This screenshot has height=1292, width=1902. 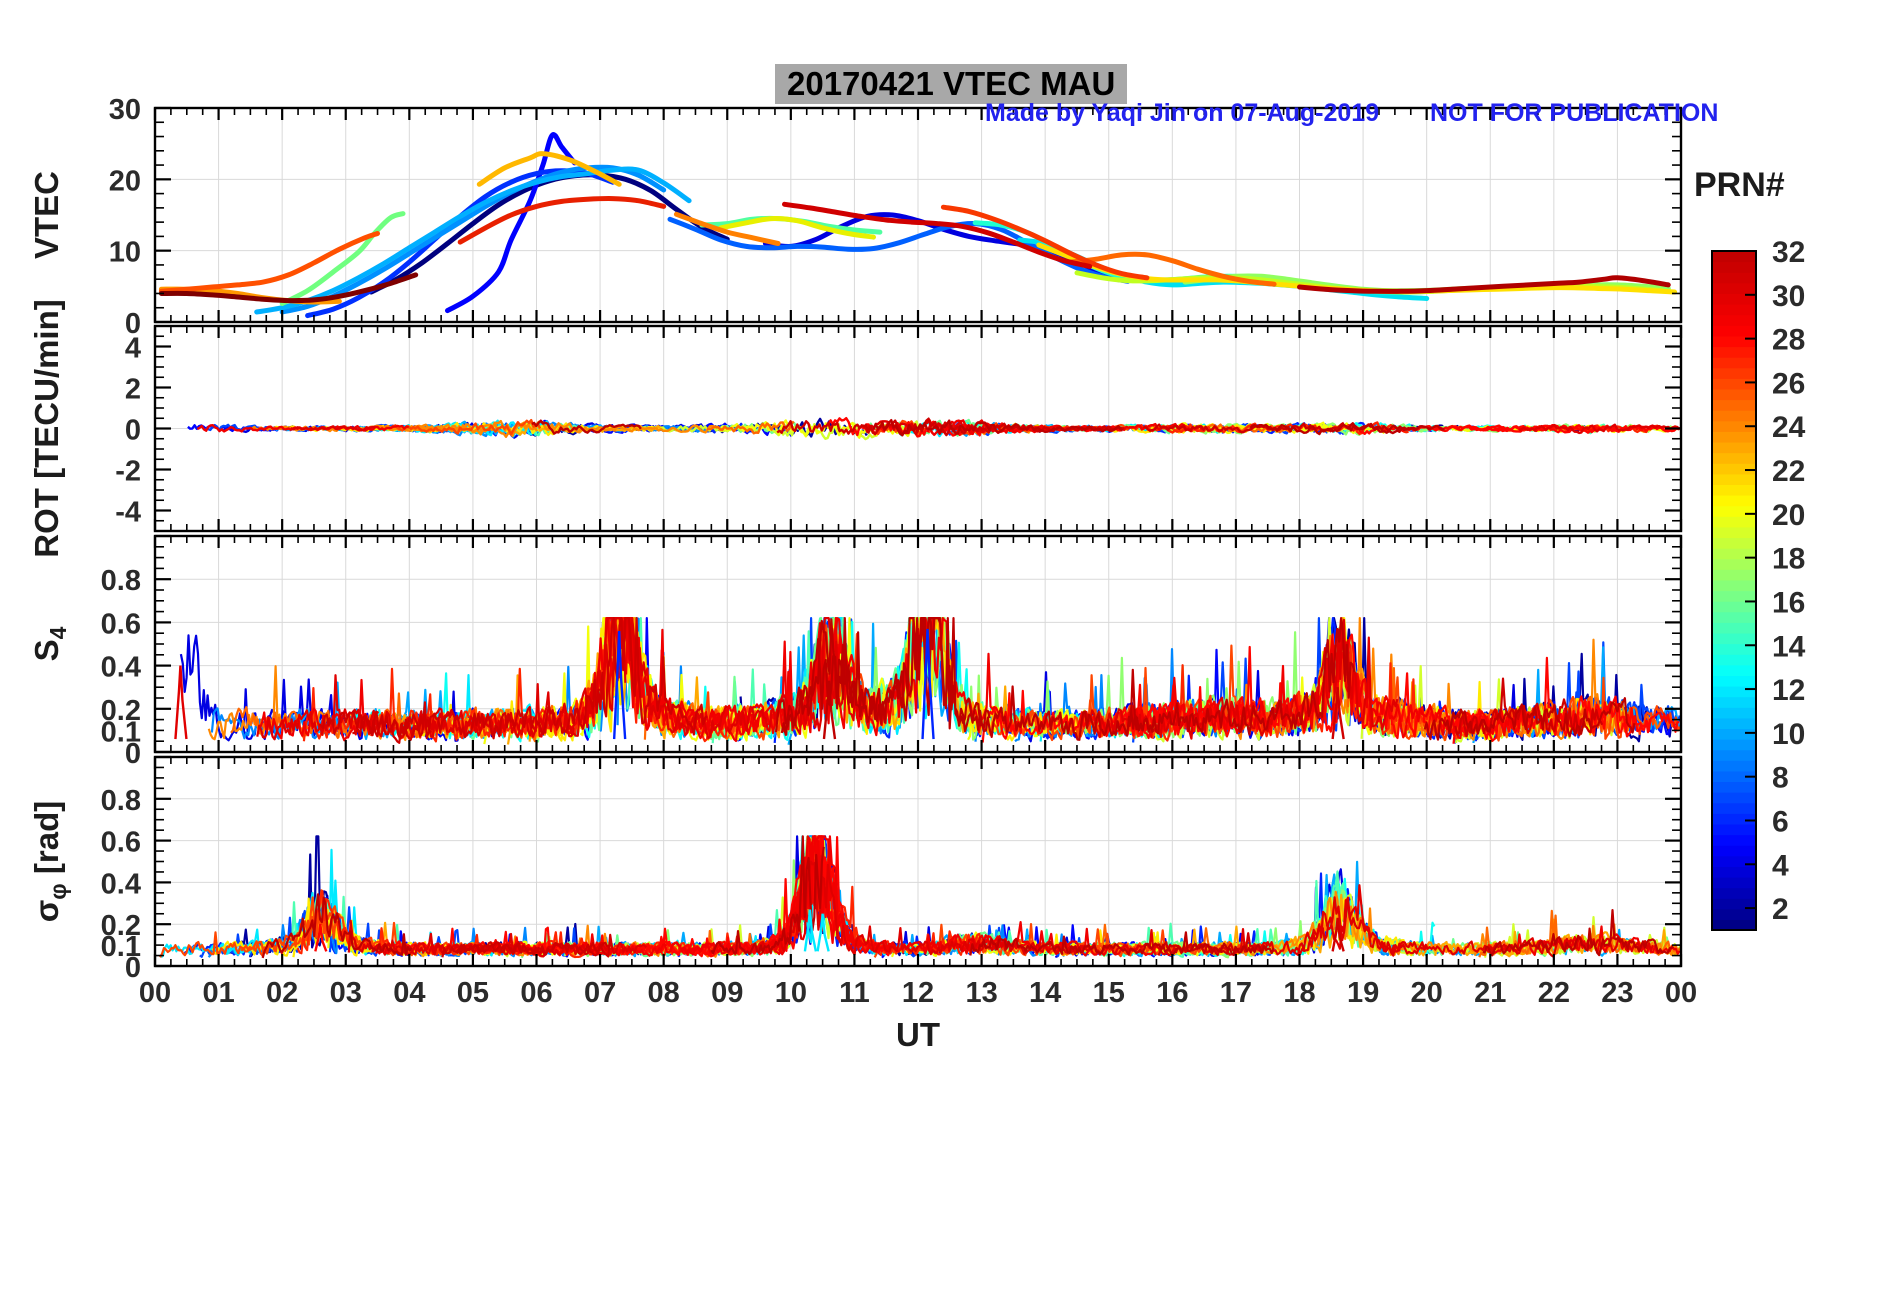 I want to click on ut-tick-label: 03, so click(x=346, y=993).